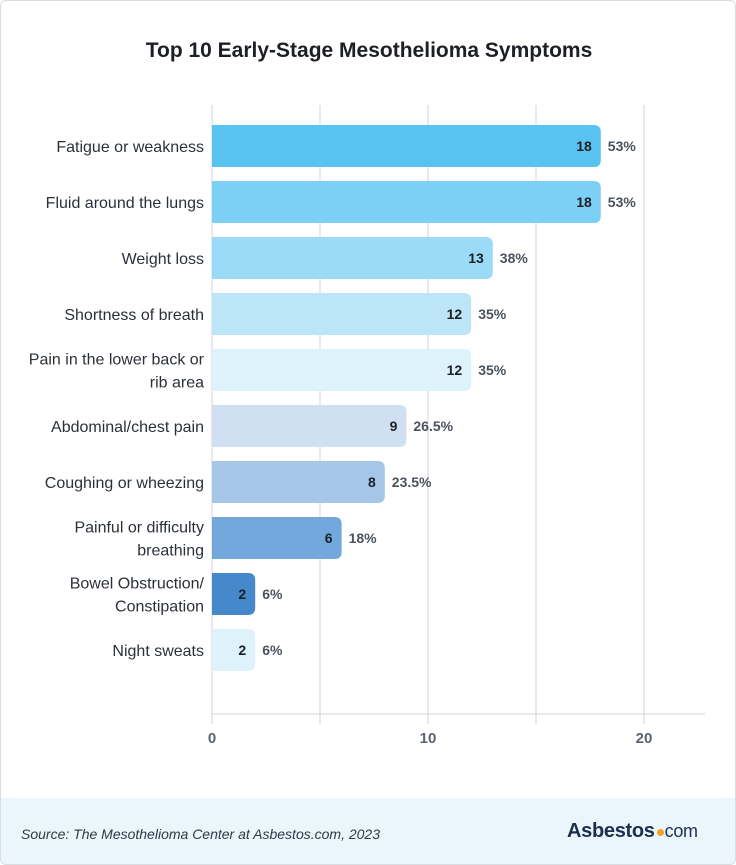  I want to click on category-label: Night sweats, so click(158, 651).